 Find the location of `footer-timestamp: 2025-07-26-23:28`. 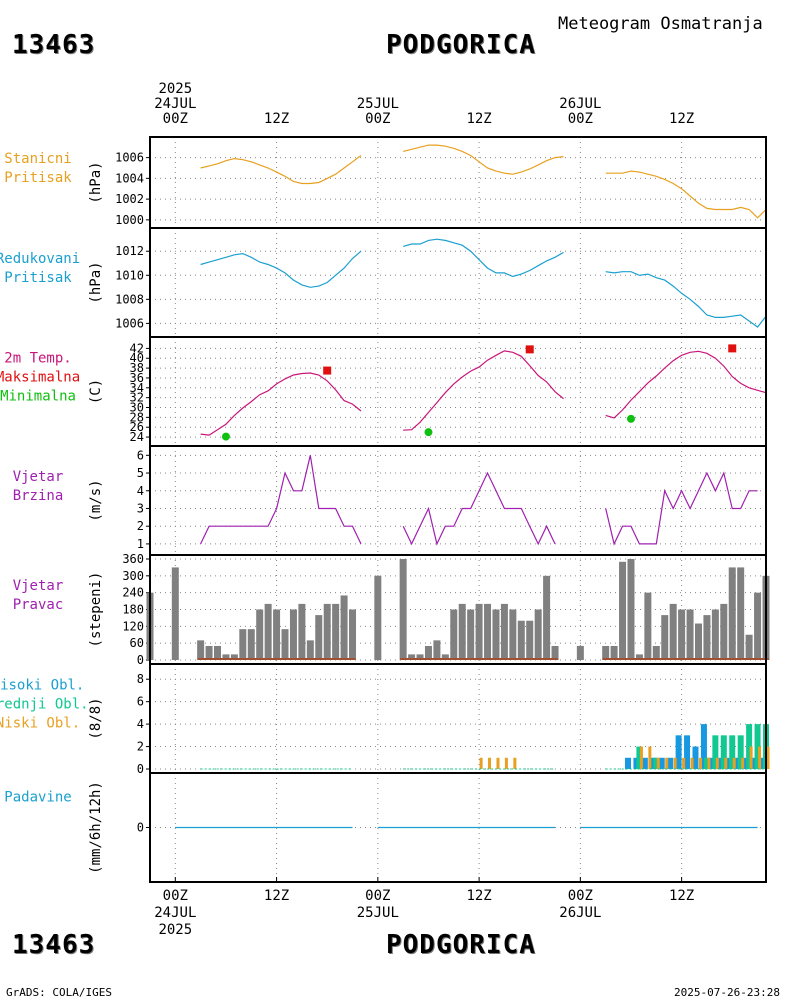

footer-timestamp: 2025-07-26-23:28 is located at coordinates (727, 992).